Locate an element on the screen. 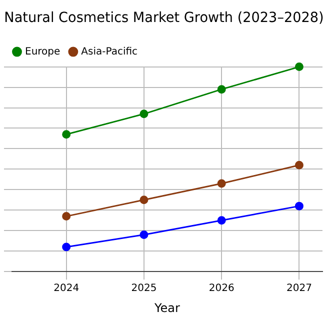  x-tick-label: 2026 is located at coordinates (221, 288).